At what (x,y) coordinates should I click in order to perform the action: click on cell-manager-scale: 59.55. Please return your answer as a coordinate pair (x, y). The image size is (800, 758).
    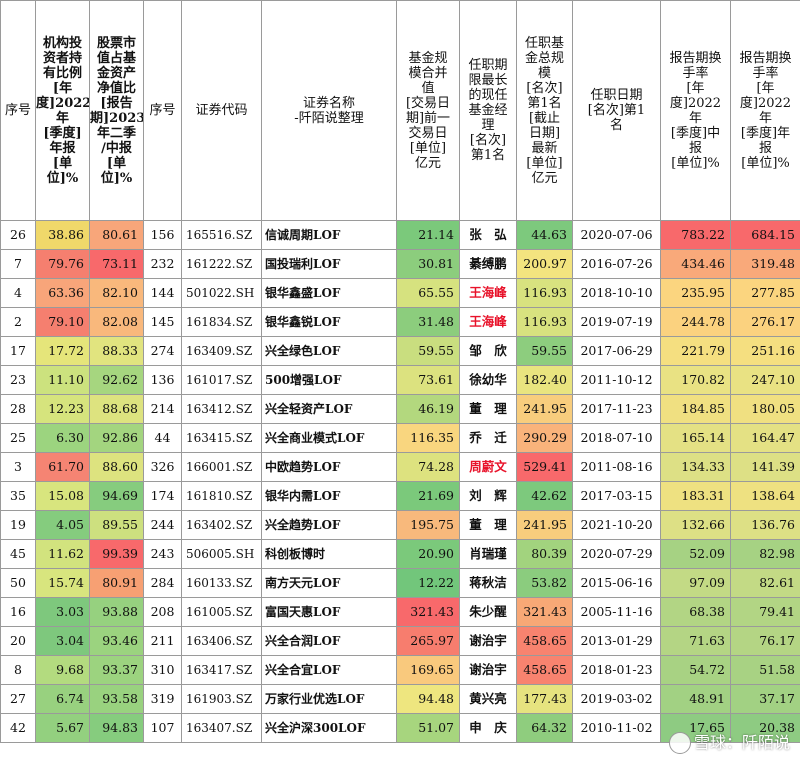
    Looking at the image, I should click on (544, 351).